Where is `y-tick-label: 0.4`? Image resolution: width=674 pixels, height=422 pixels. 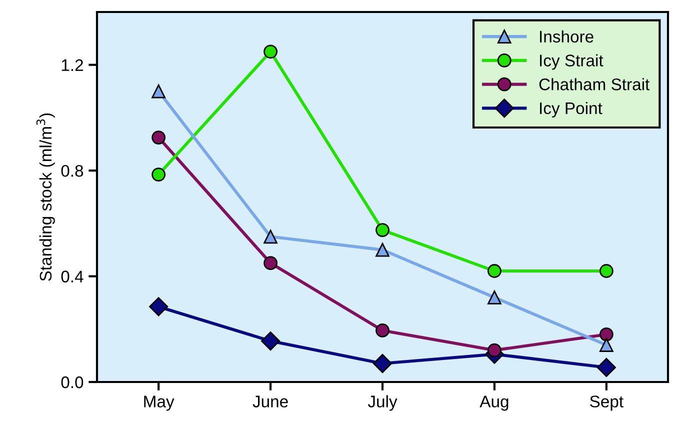
y-tick-label: 0.4 is located at coordinates (72, 276).